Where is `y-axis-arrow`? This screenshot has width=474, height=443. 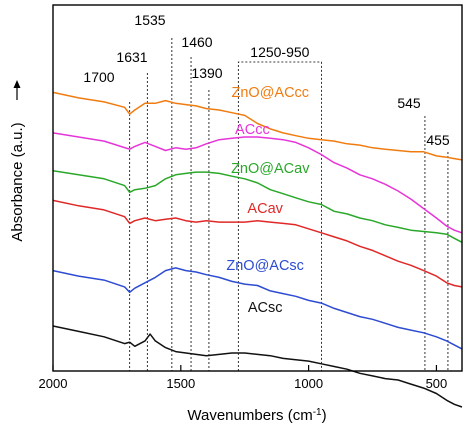 y-axis-arrow is located at coordinates (17, 90).